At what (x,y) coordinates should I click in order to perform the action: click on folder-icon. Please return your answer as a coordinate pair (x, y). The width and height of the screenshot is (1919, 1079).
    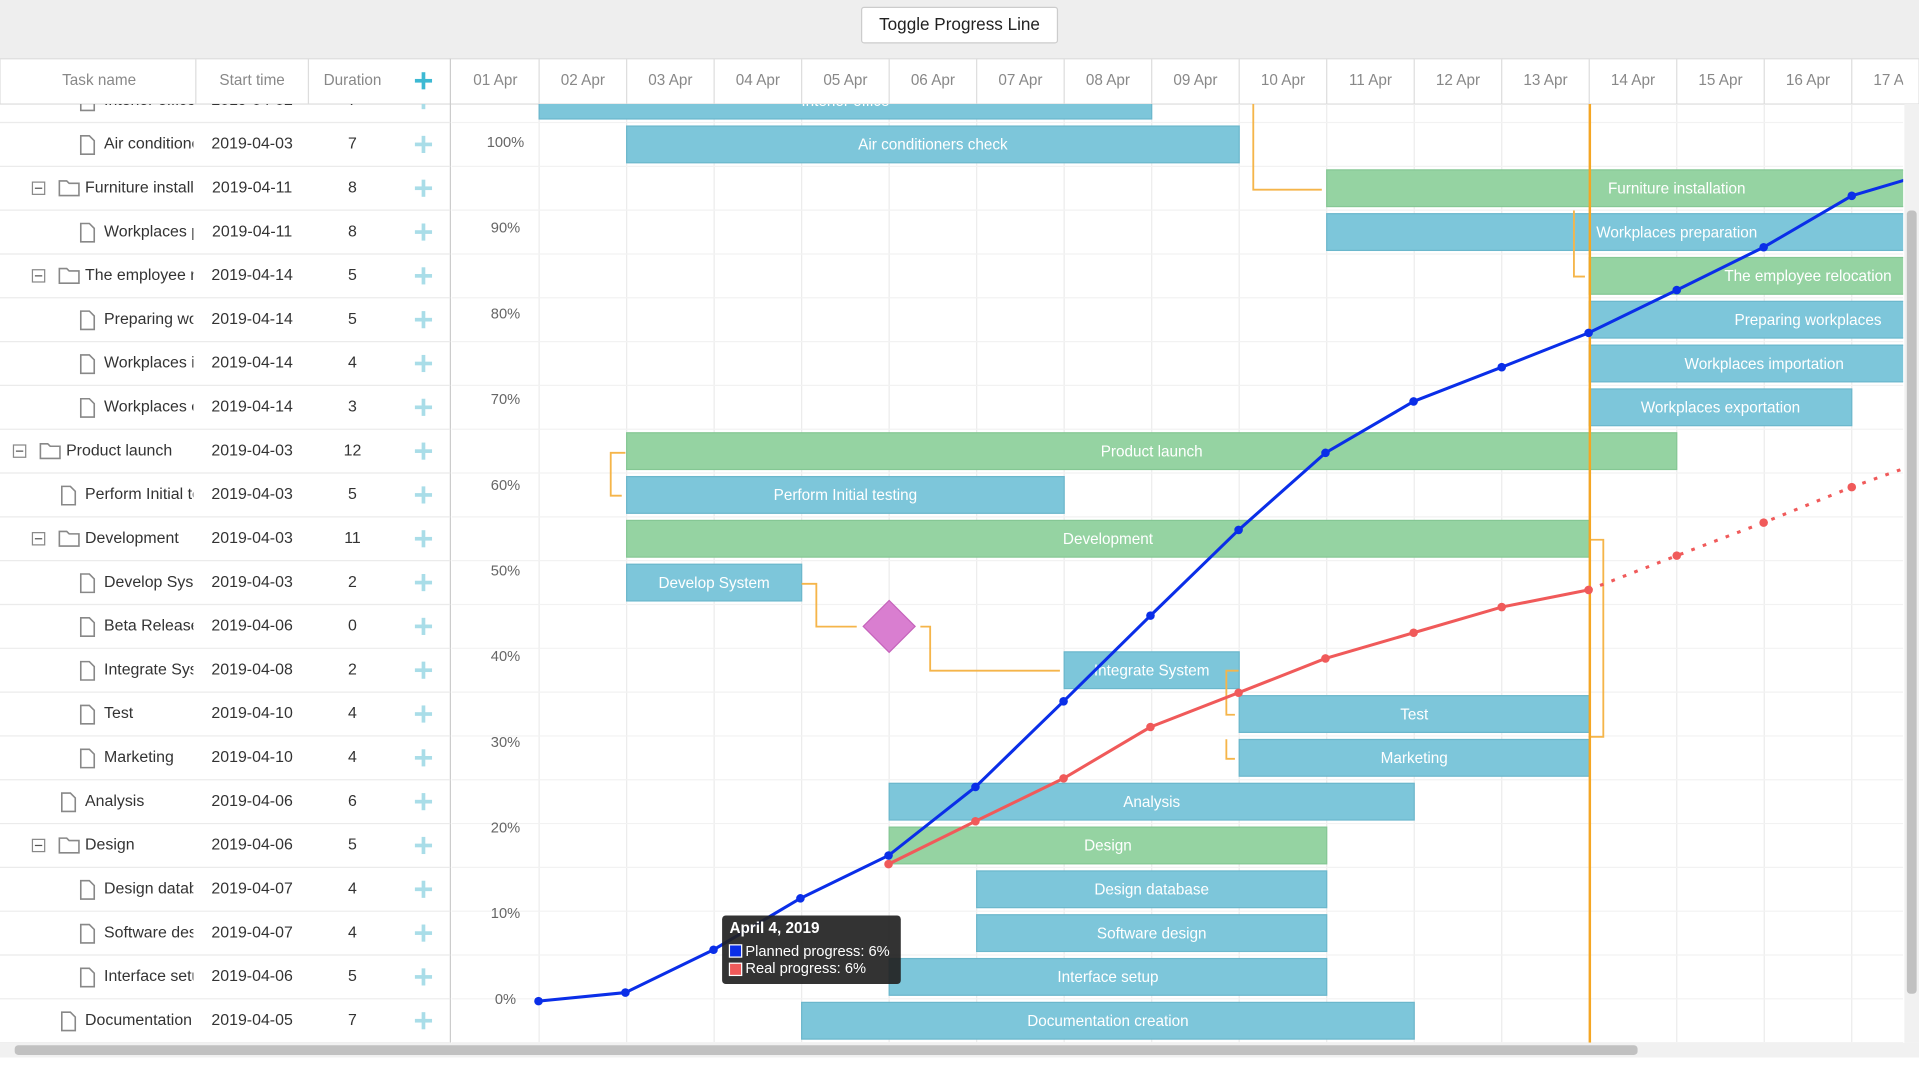
    Looking at the image, I should click on (50, 451).